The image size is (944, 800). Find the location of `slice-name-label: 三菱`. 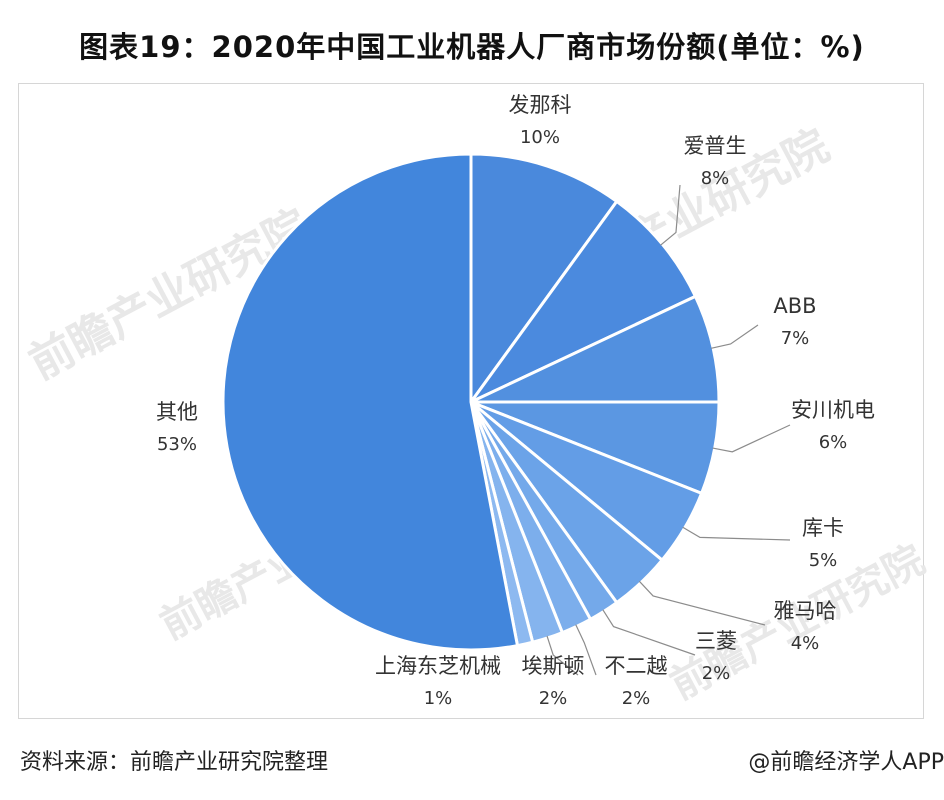

slice-name-label: 三菱 is located at coordinates (716, 641).